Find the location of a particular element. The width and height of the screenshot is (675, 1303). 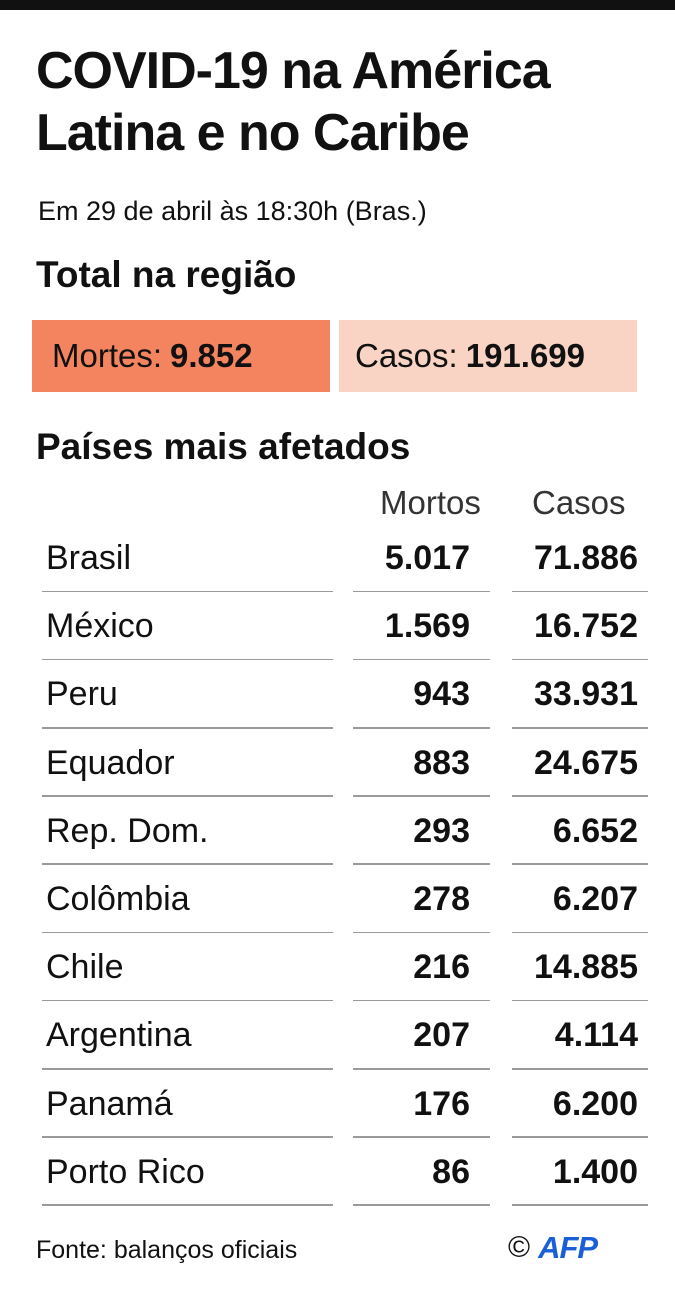

totals-section-title: Total na região is located at coordinates (166, 274).